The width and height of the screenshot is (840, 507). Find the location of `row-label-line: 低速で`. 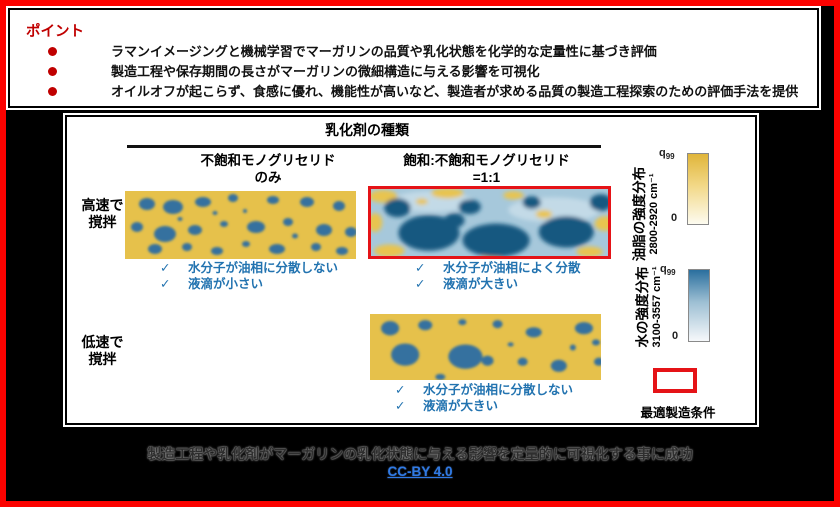

row-label-line: 低速で is located at coordinates (102, 342).